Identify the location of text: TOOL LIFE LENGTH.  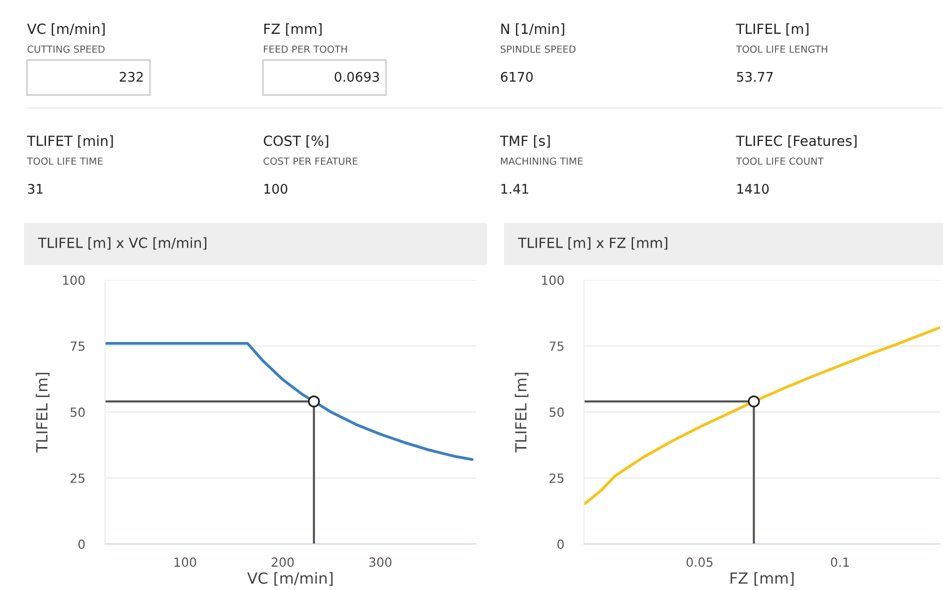
(782, 49).